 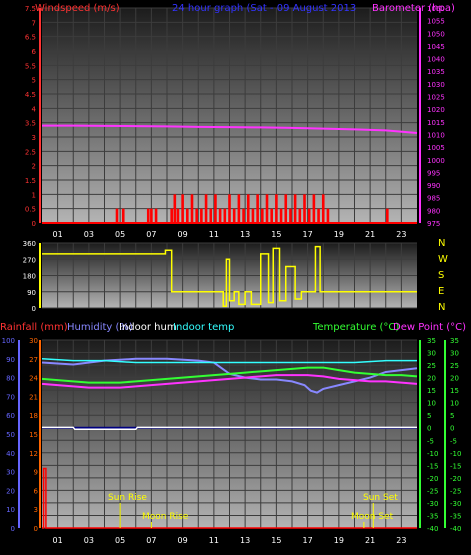 I want to click on indoor-temp-line, so click(x=229, y=361).